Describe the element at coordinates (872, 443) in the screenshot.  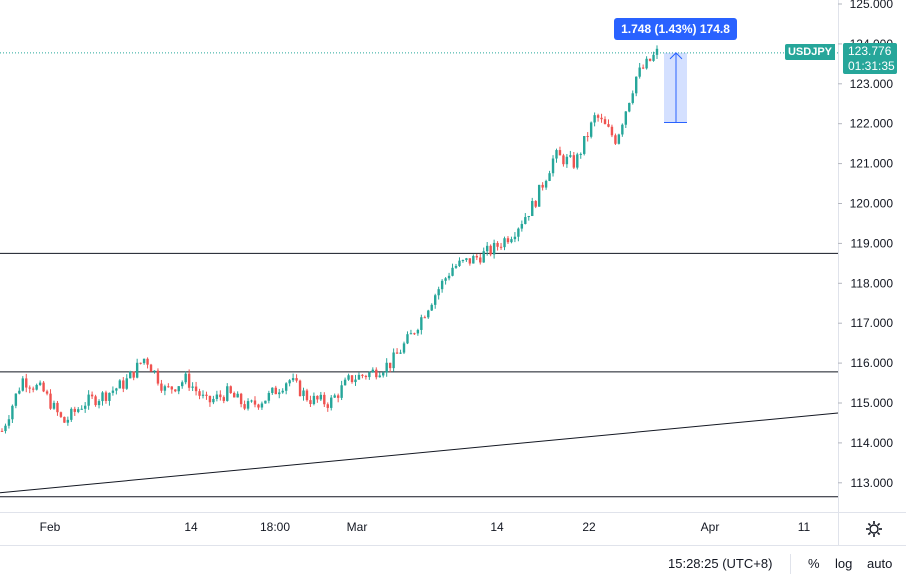
I see `y-tick-label: 114.000` at that location.